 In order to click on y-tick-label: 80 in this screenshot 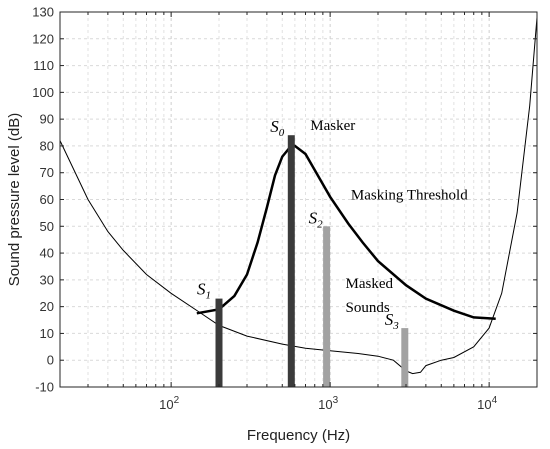, I will do `click(47, 145)`.